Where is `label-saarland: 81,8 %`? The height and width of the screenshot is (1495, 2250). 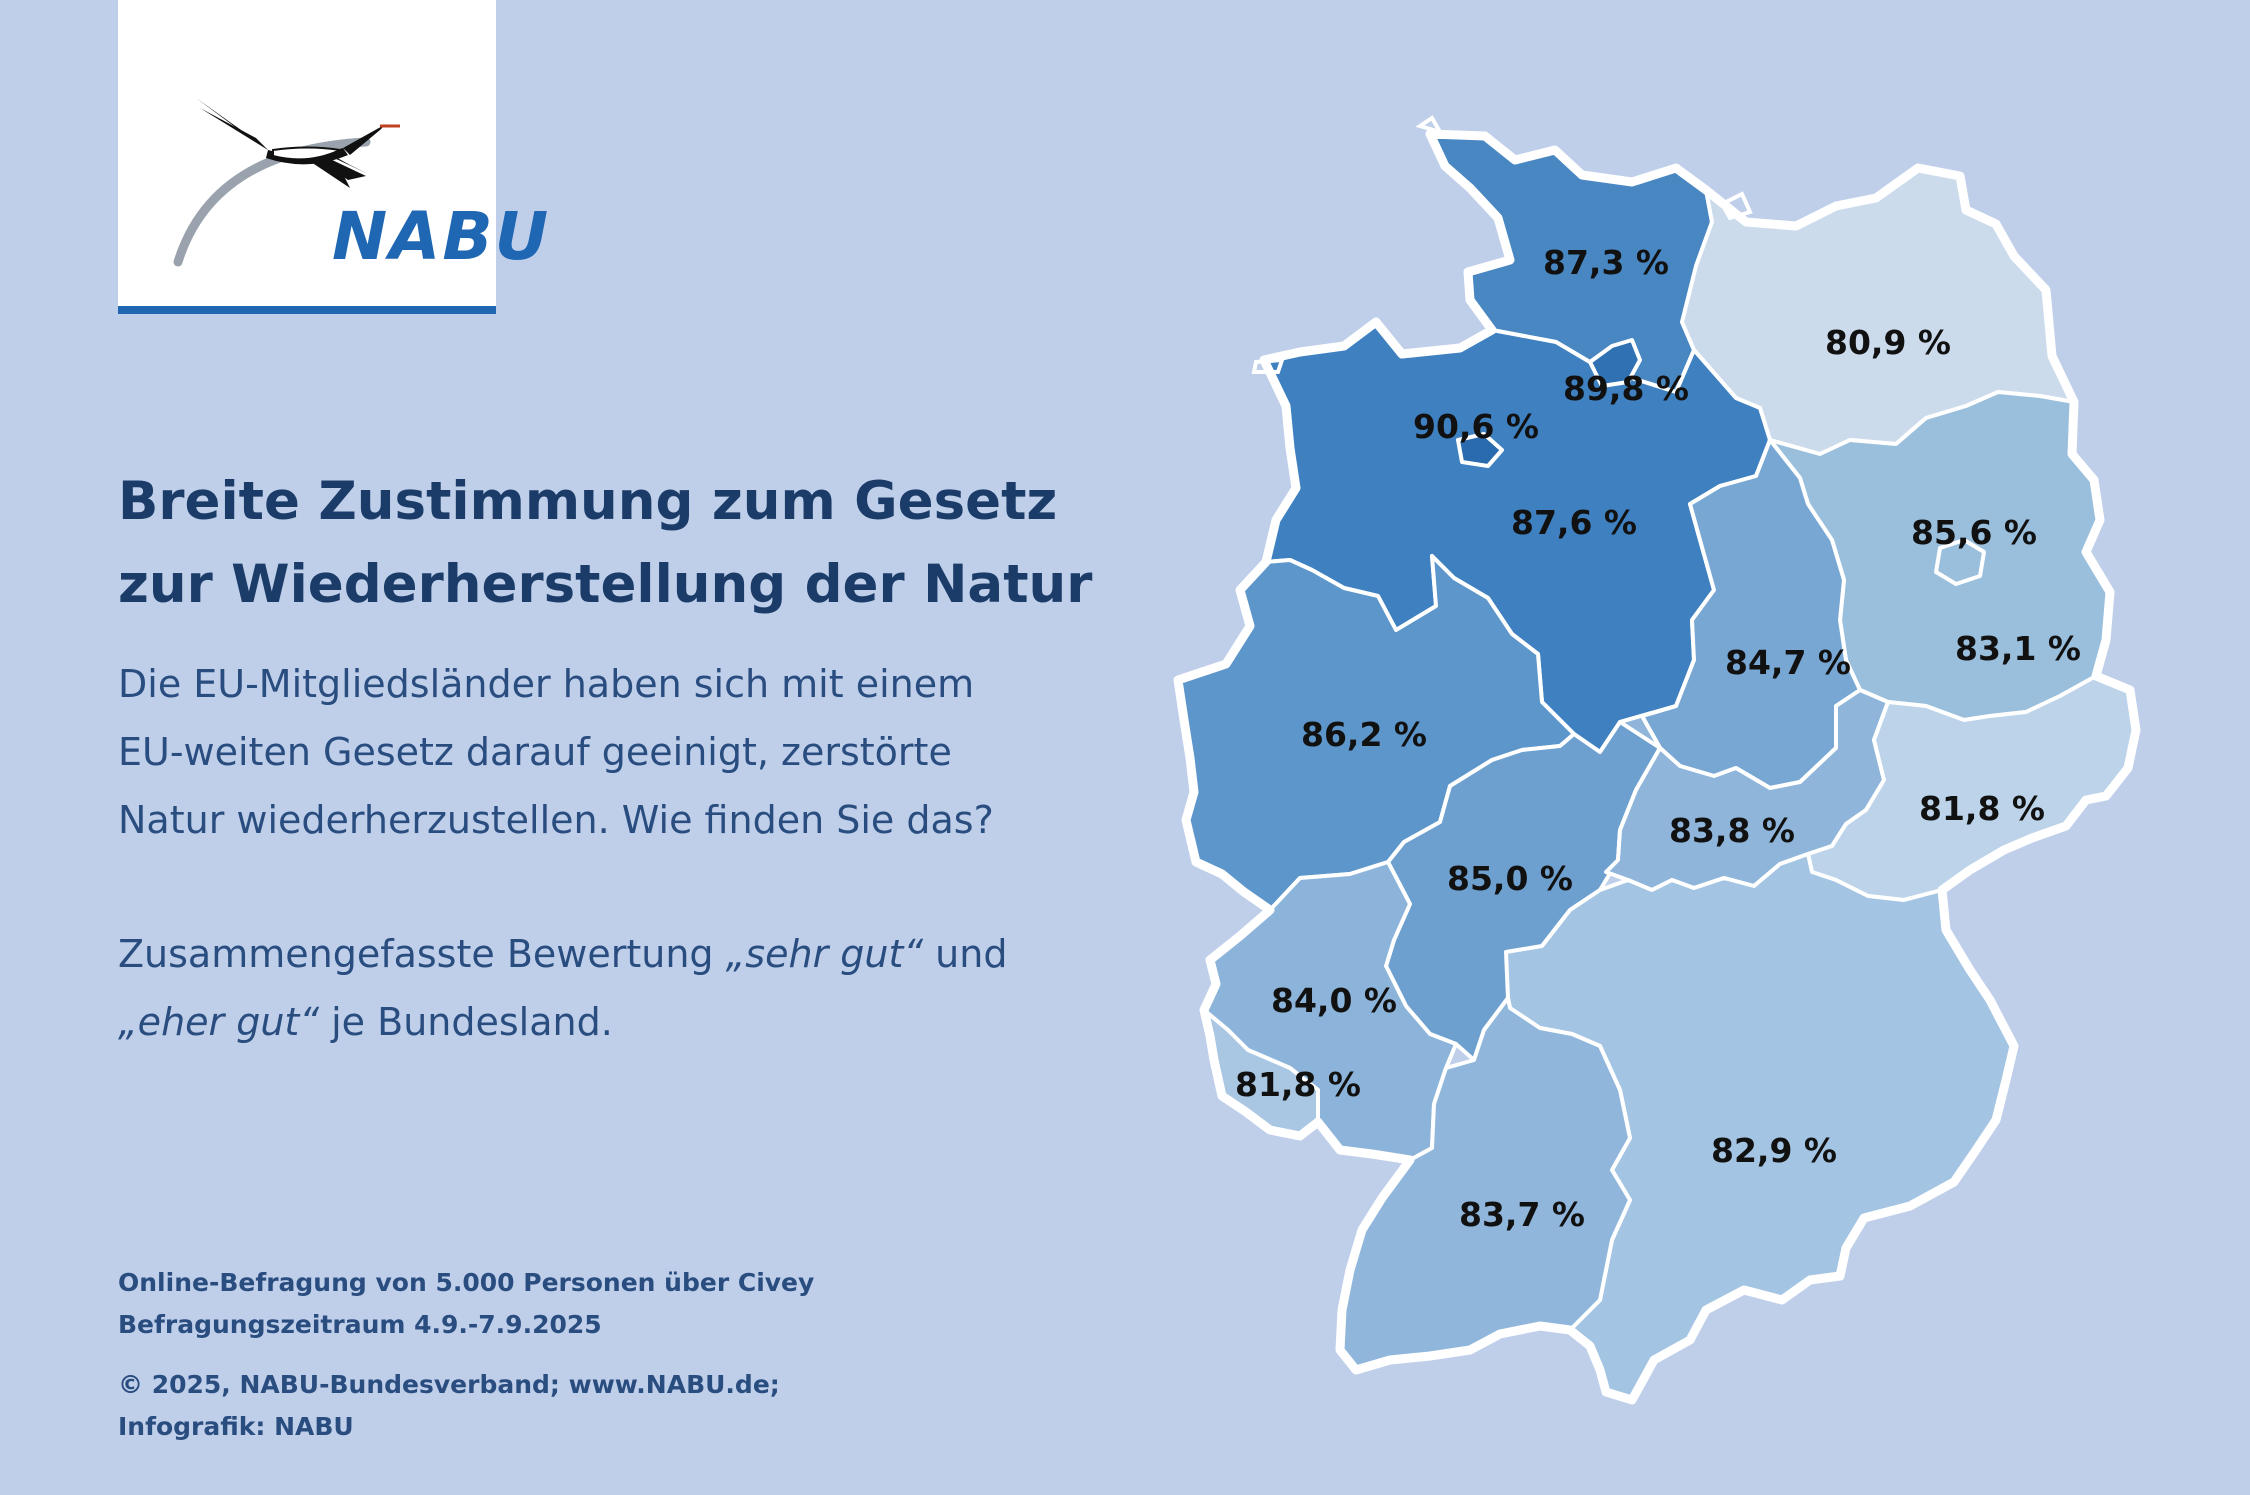
label-saarland: 81,8 % is located at coordinates (1298, 1084).